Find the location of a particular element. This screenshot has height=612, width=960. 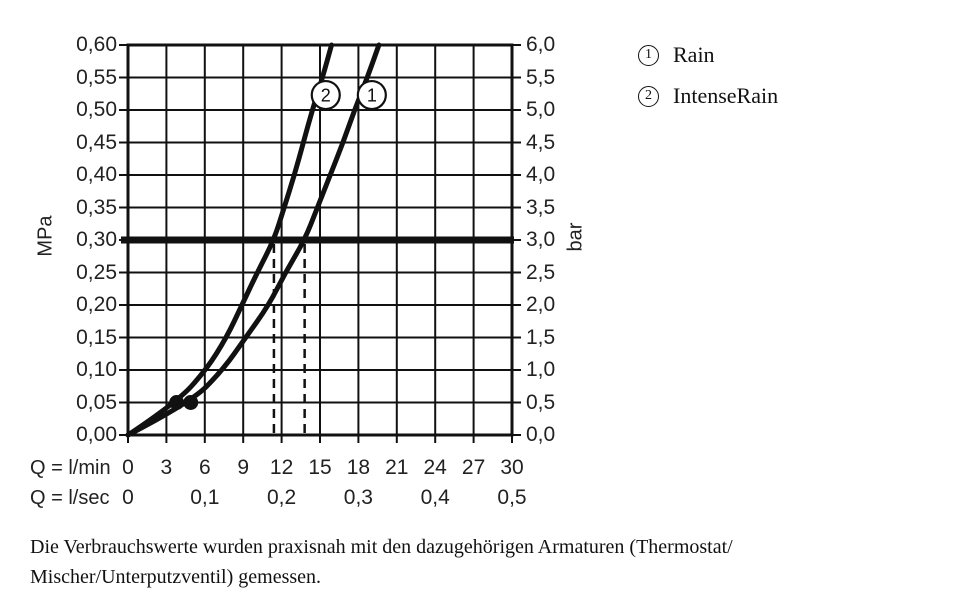

mpa-tick-label: 0,25 is located at coordinates (96, 272).